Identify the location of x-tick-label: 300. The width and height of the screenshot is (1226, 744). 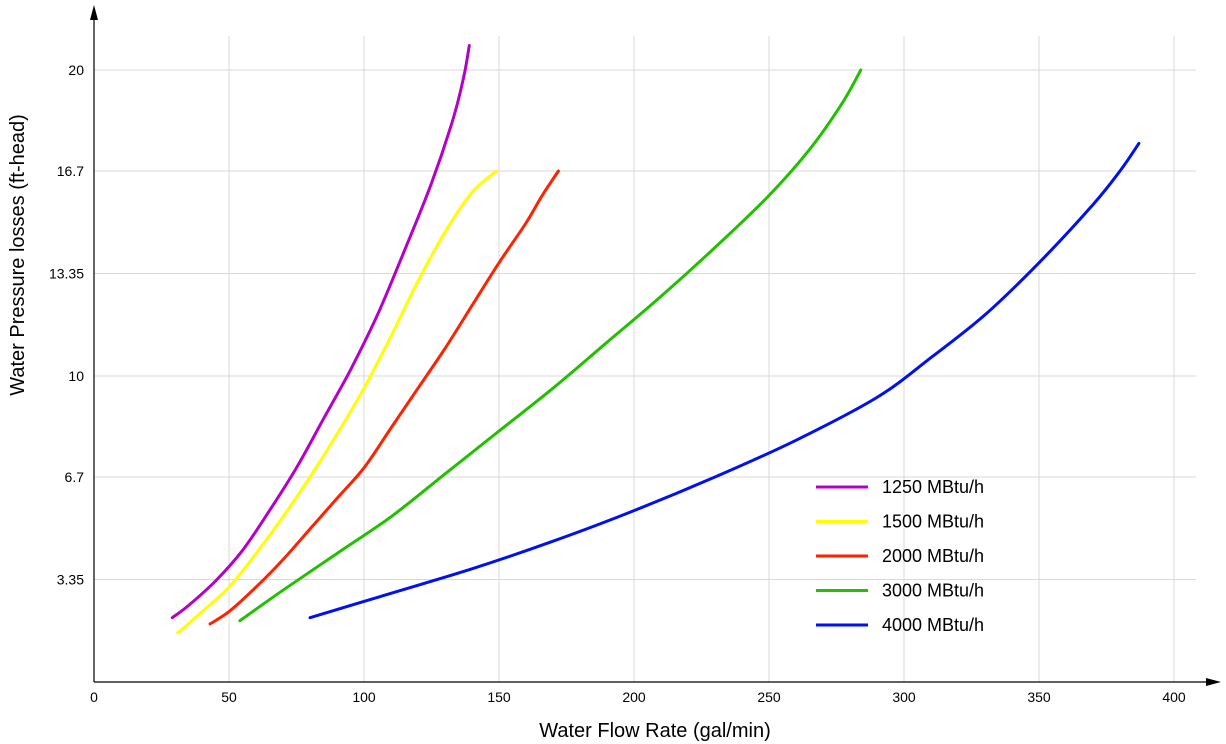
(904, 697).